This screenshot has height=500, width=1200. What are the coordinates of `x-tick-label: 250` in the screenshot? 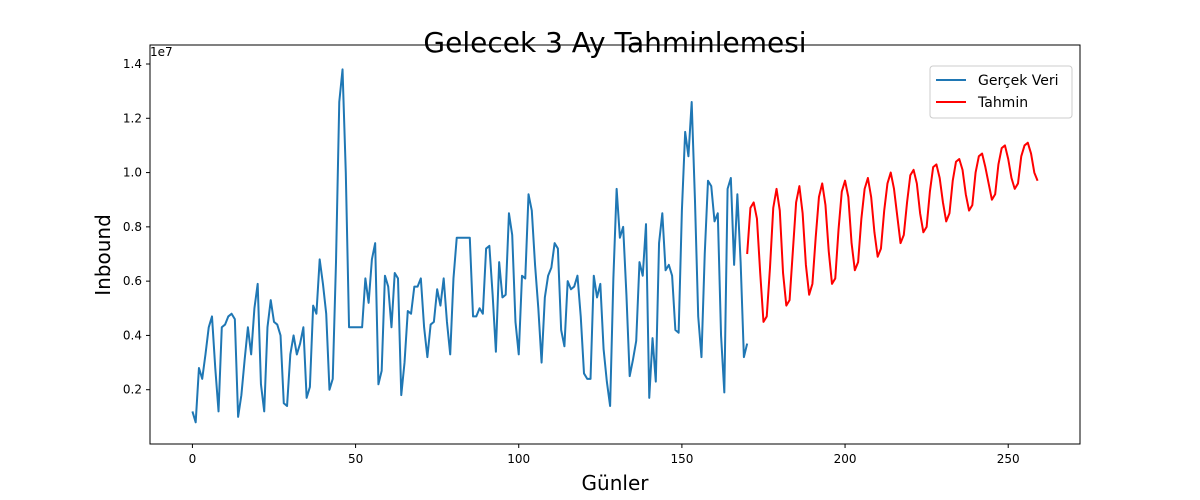 It's located at (1008, 459).